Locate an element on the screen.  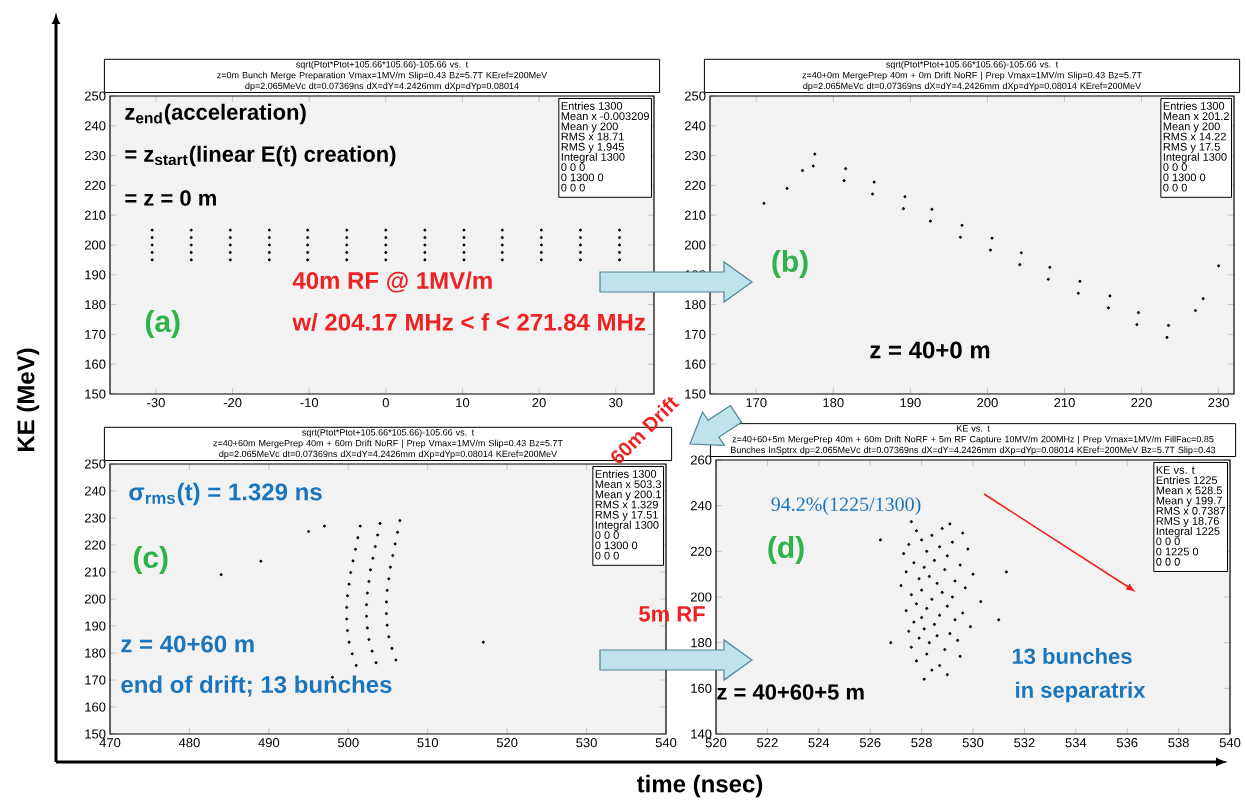
annotation: (d) is located at coordinates (786, 550).